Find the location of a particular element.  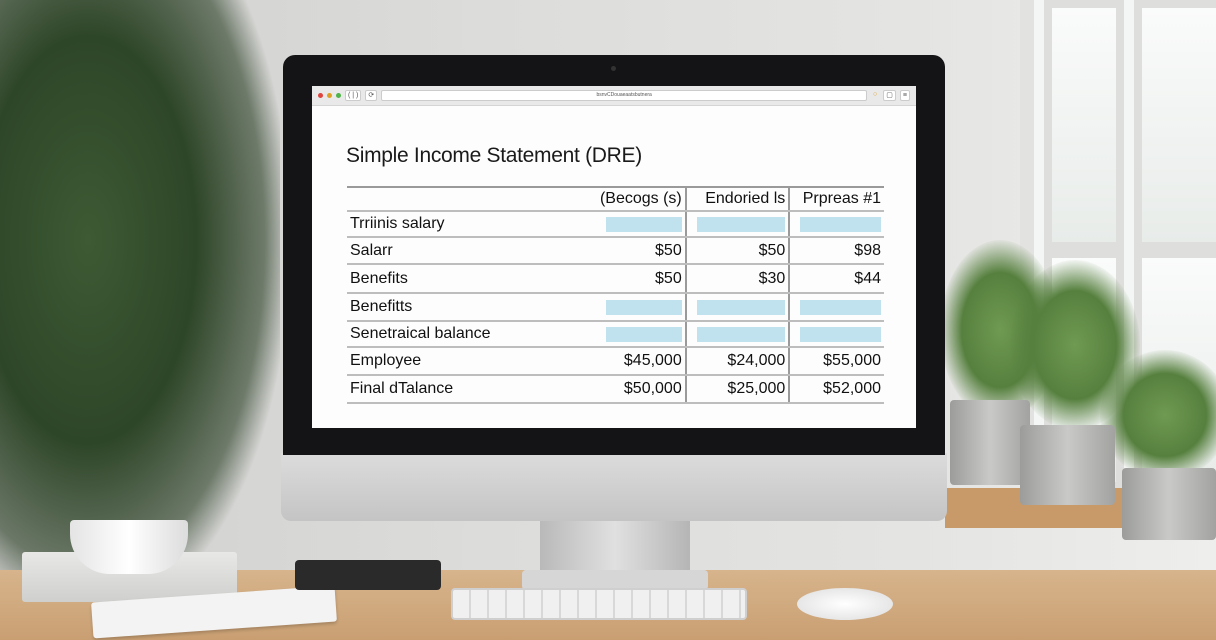

table-header: (Becogs (s) Endoried ls Prpreas #1 is located at coordinates (615, 199).